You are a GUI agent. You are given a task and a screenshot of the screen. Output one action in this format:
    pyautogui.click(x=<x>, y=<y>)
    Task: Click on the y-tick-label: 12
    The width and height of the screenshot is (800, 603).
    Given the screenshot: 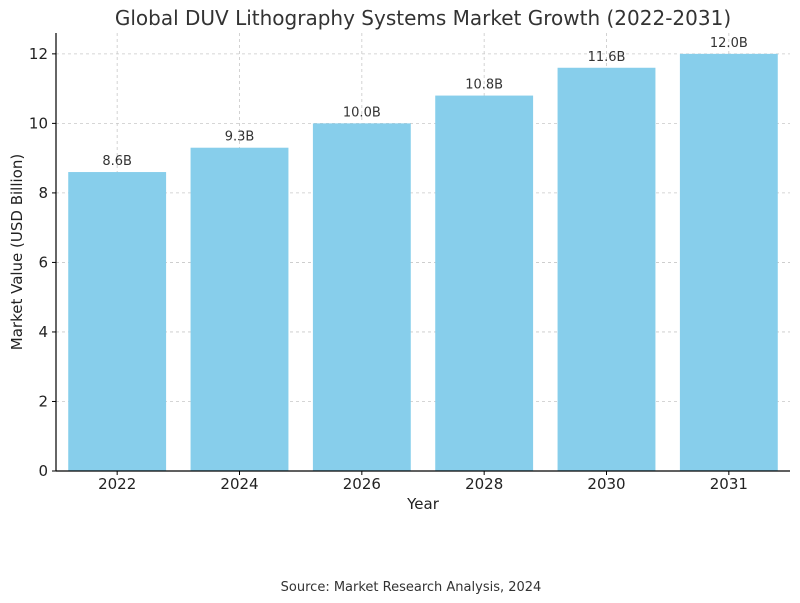 What is the action you would take?
    pyautogui.click(x=38, y=54)
    